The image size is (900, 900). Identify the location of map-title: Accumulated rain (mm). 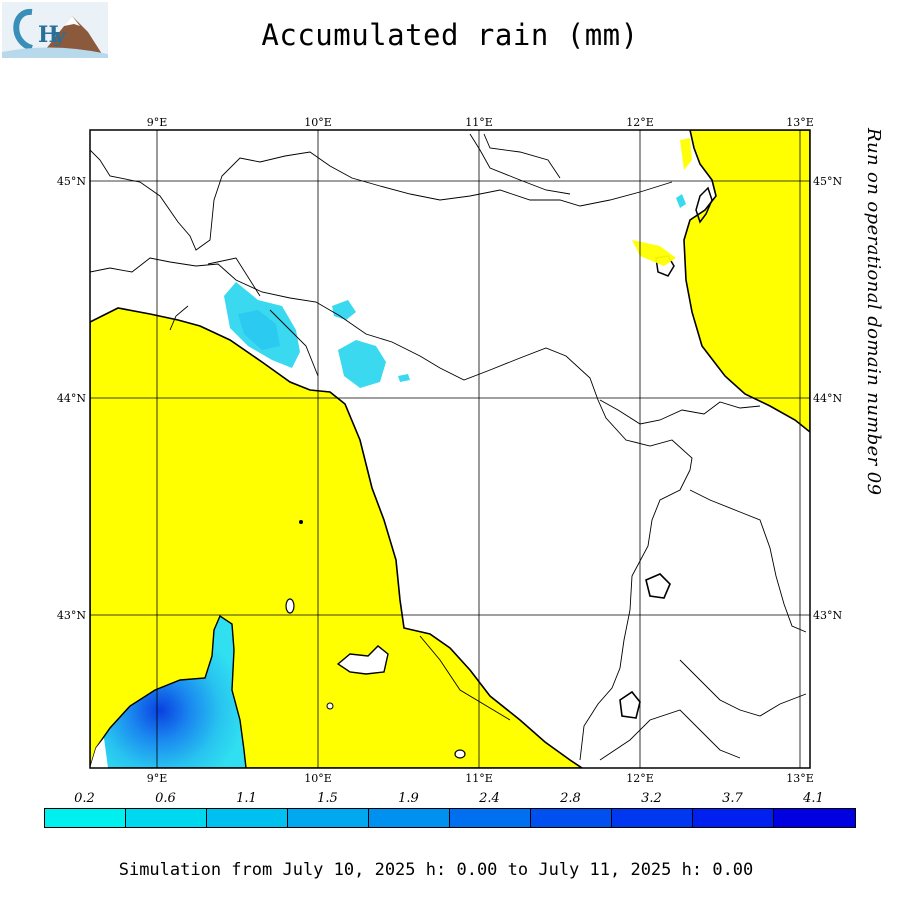
(450, 35).